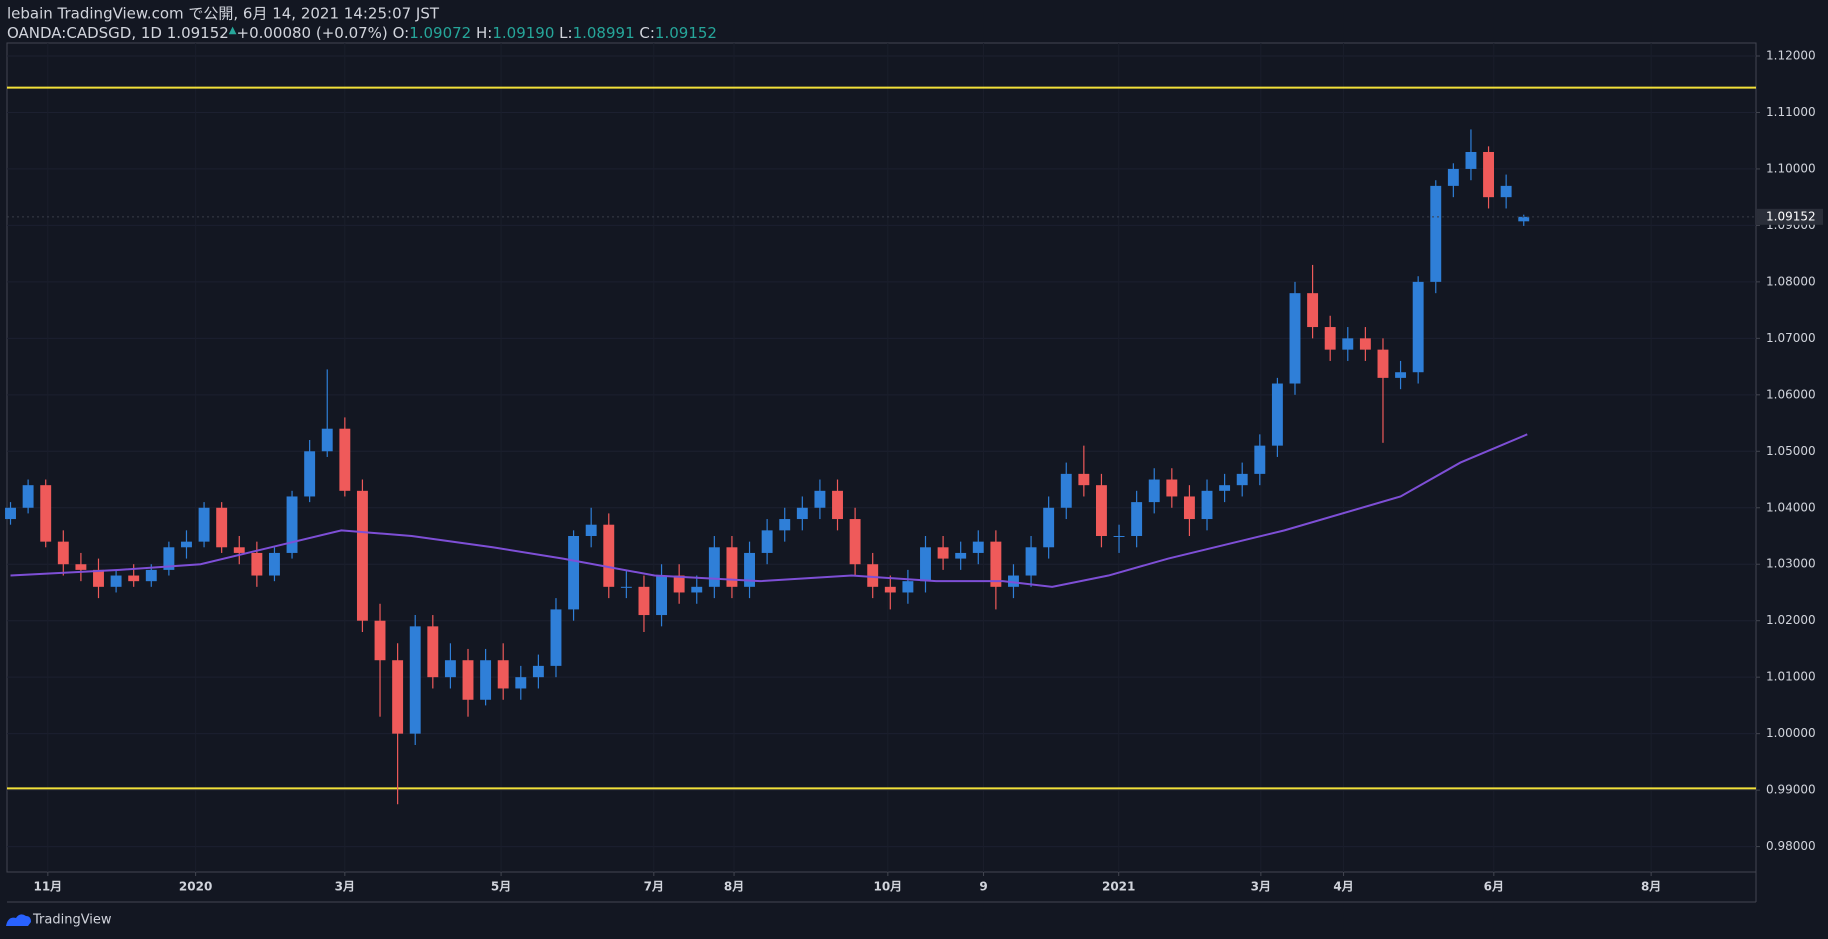 The height and width of the screenshot is (939, 1828). Describe the element at coordinates (47, 887) in the screenshot. I see `x-tick-label: 11月` at that location.